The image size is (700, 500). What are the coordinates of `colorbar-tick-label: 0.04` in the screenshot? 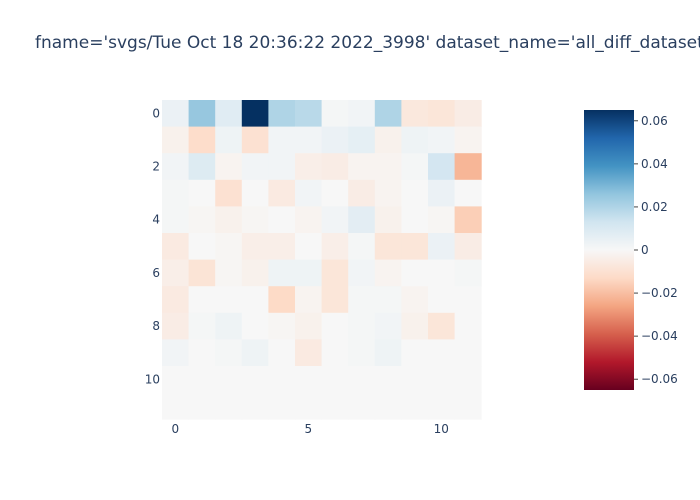 It's located at (654, 164).